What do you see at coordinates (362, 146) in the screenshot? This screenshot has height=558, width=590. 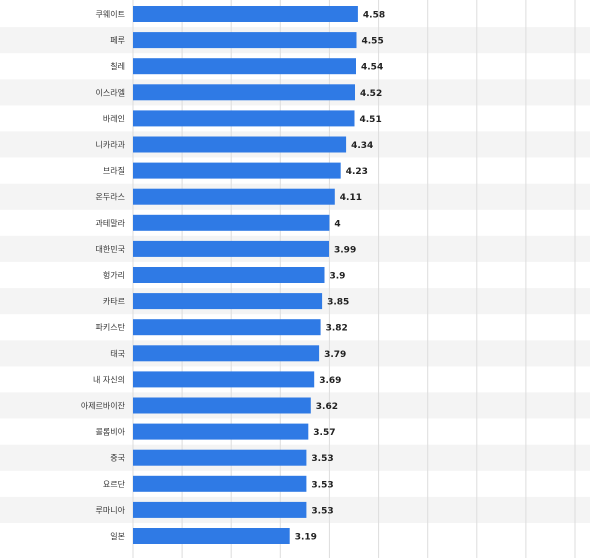 I see `value-label: 4.34` at bounding box center [362, 146].